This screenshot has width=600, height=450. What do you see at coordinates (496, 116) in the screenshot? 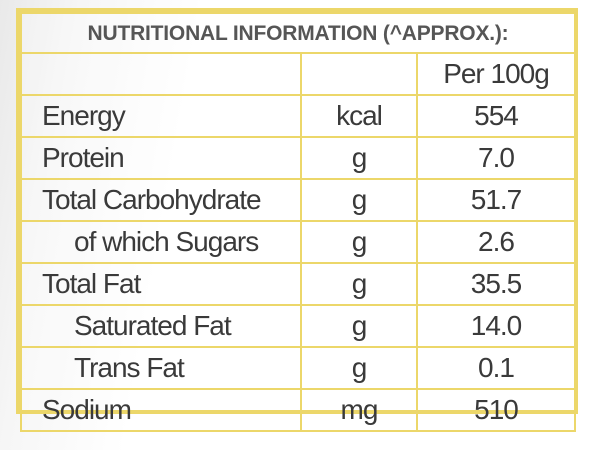
I see `nutrient-value: 554` at bounding box center [496, 116].